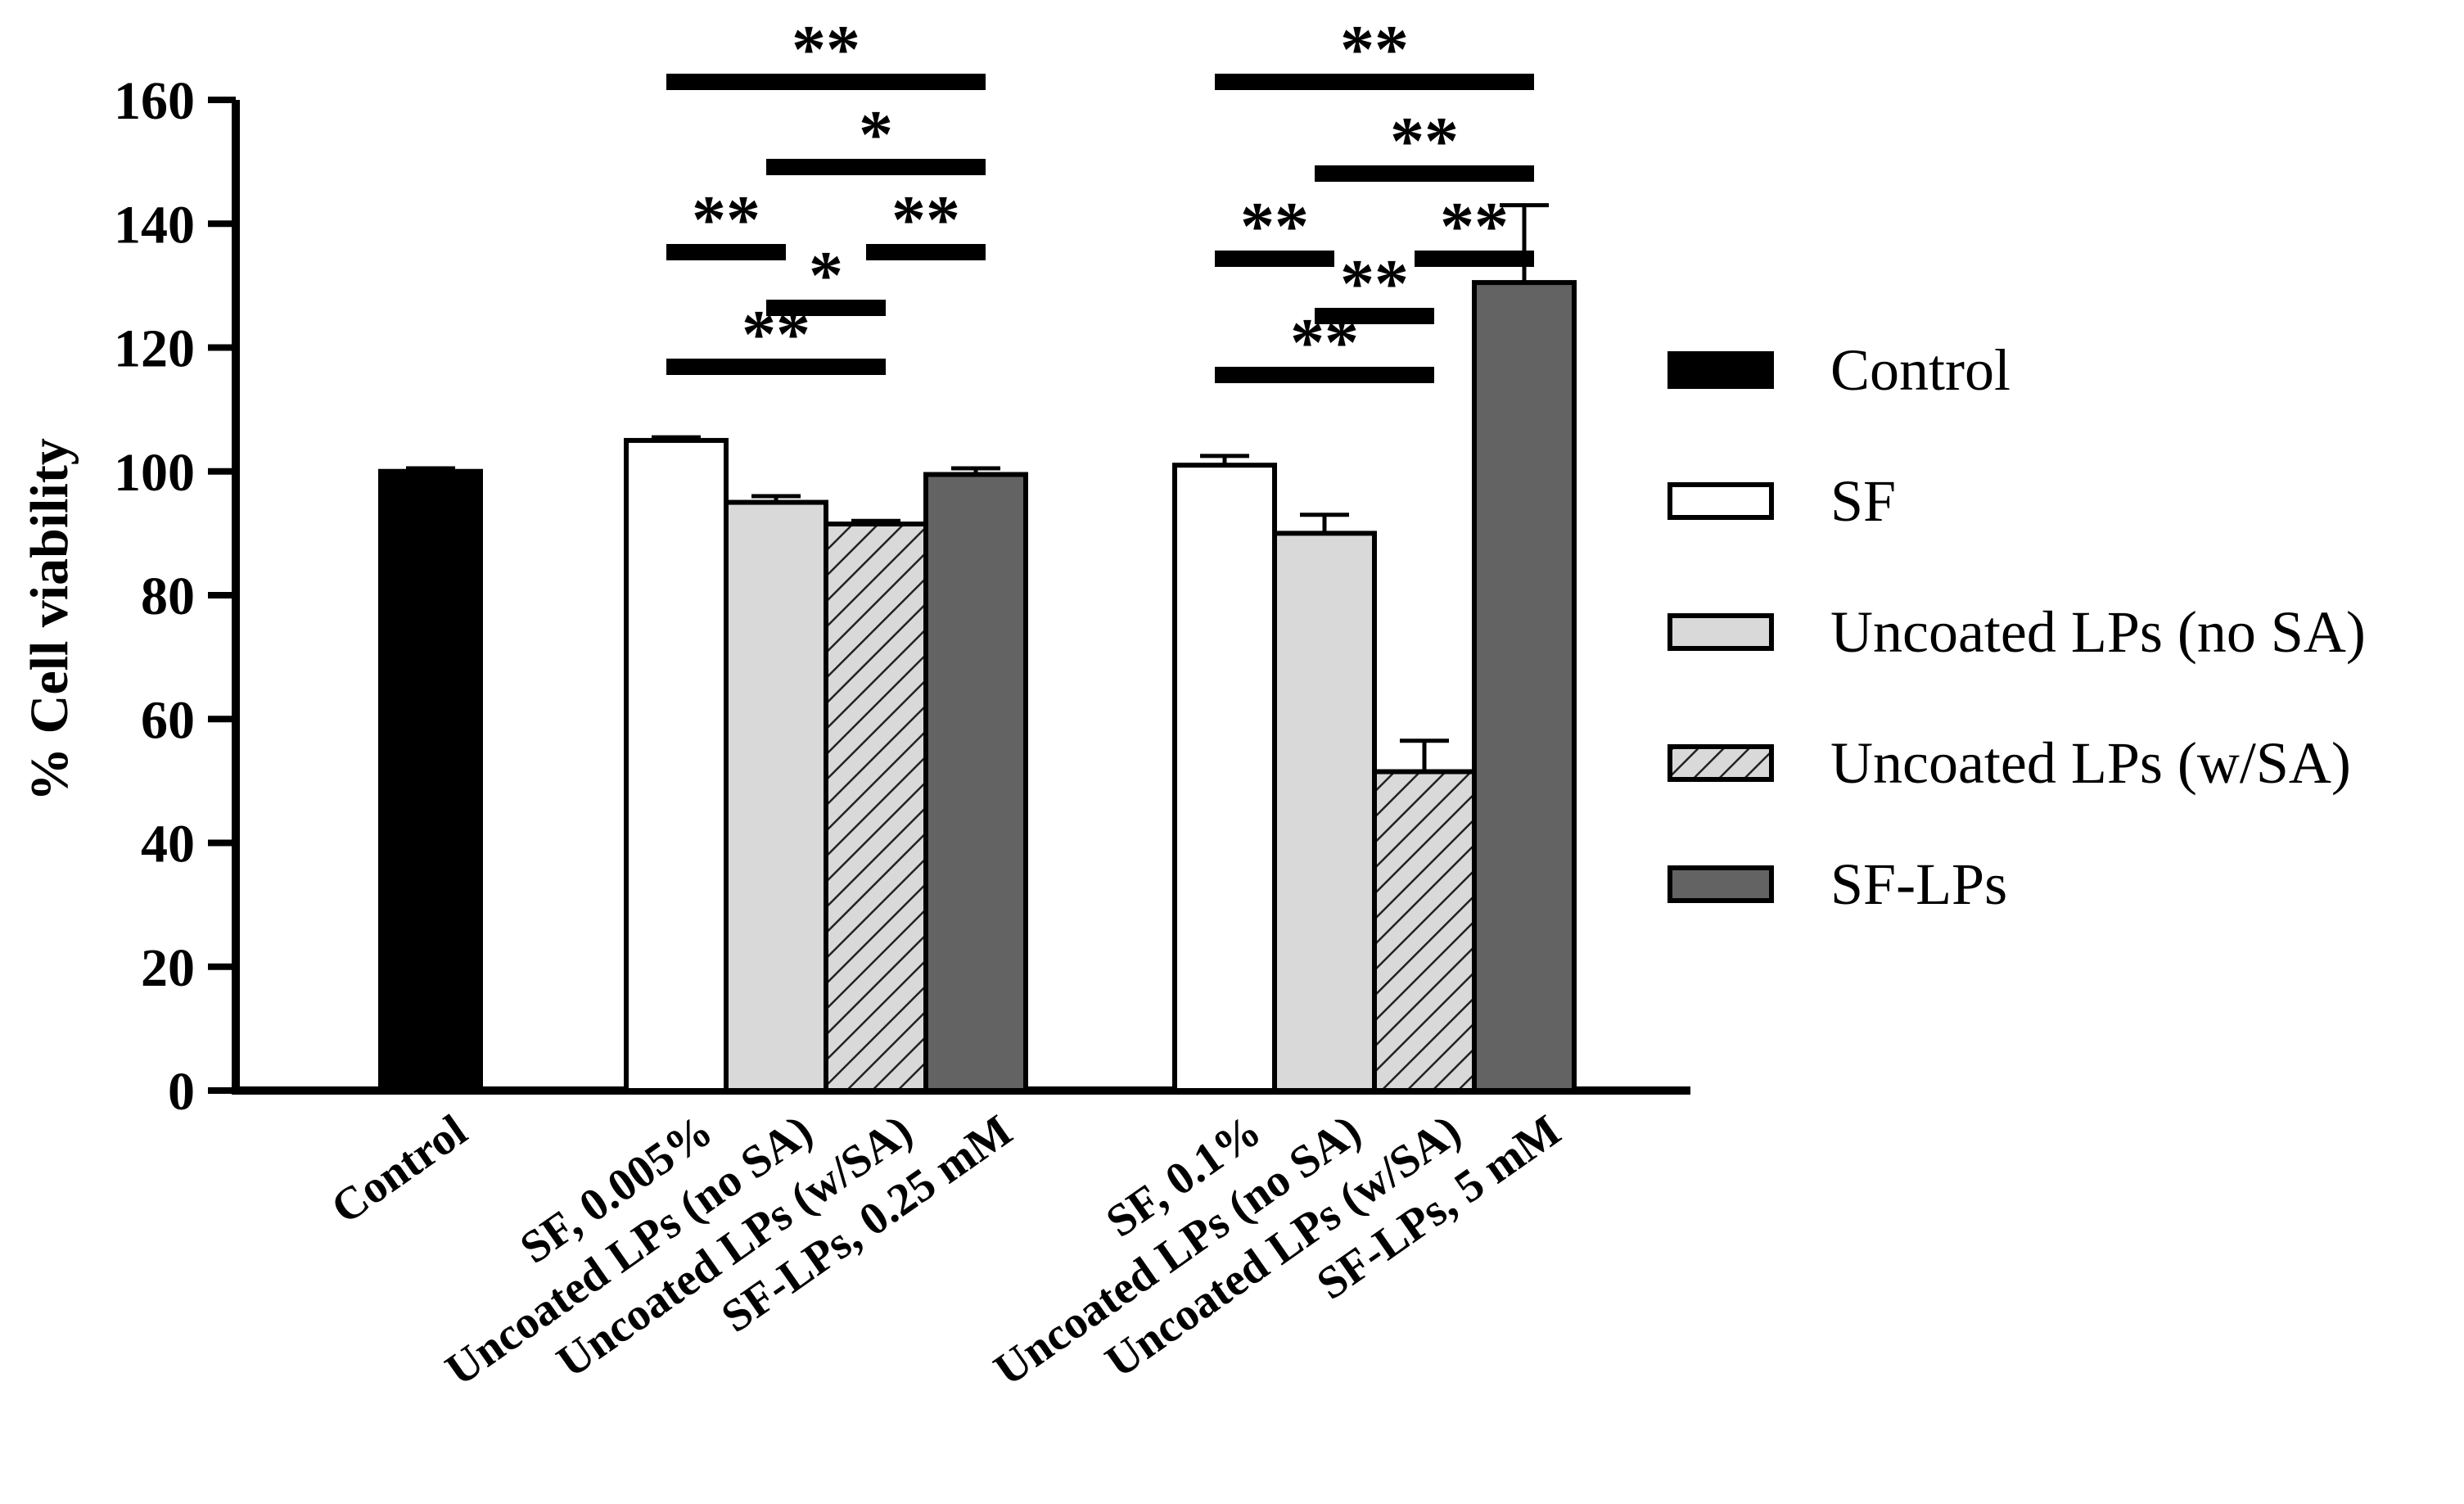 This screenshot has width=2464, height=1504. Describe the element at coordinates (168, 720) in the screenshot. I see `y-tick-label: 60` at that location.